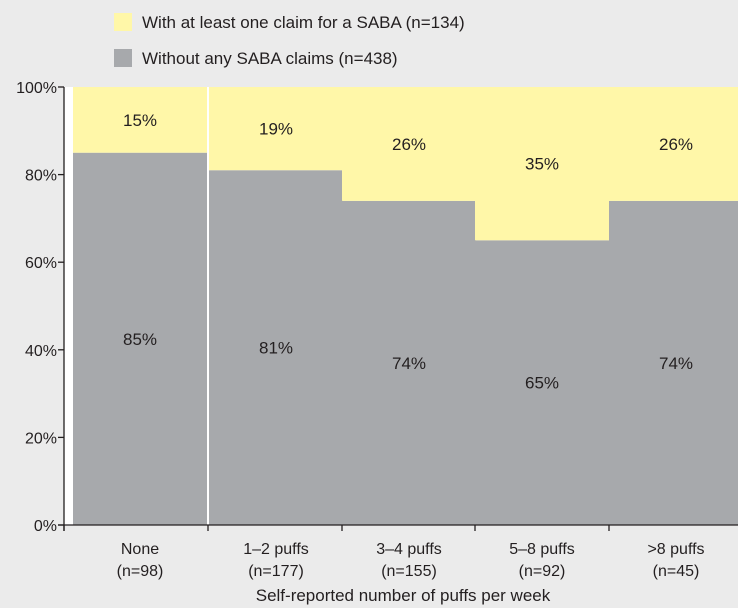  What do you see at coordinates (123, 22) in the screenshot?
I see `legend-swatch-with-claim` at bounding box center [123, 22].